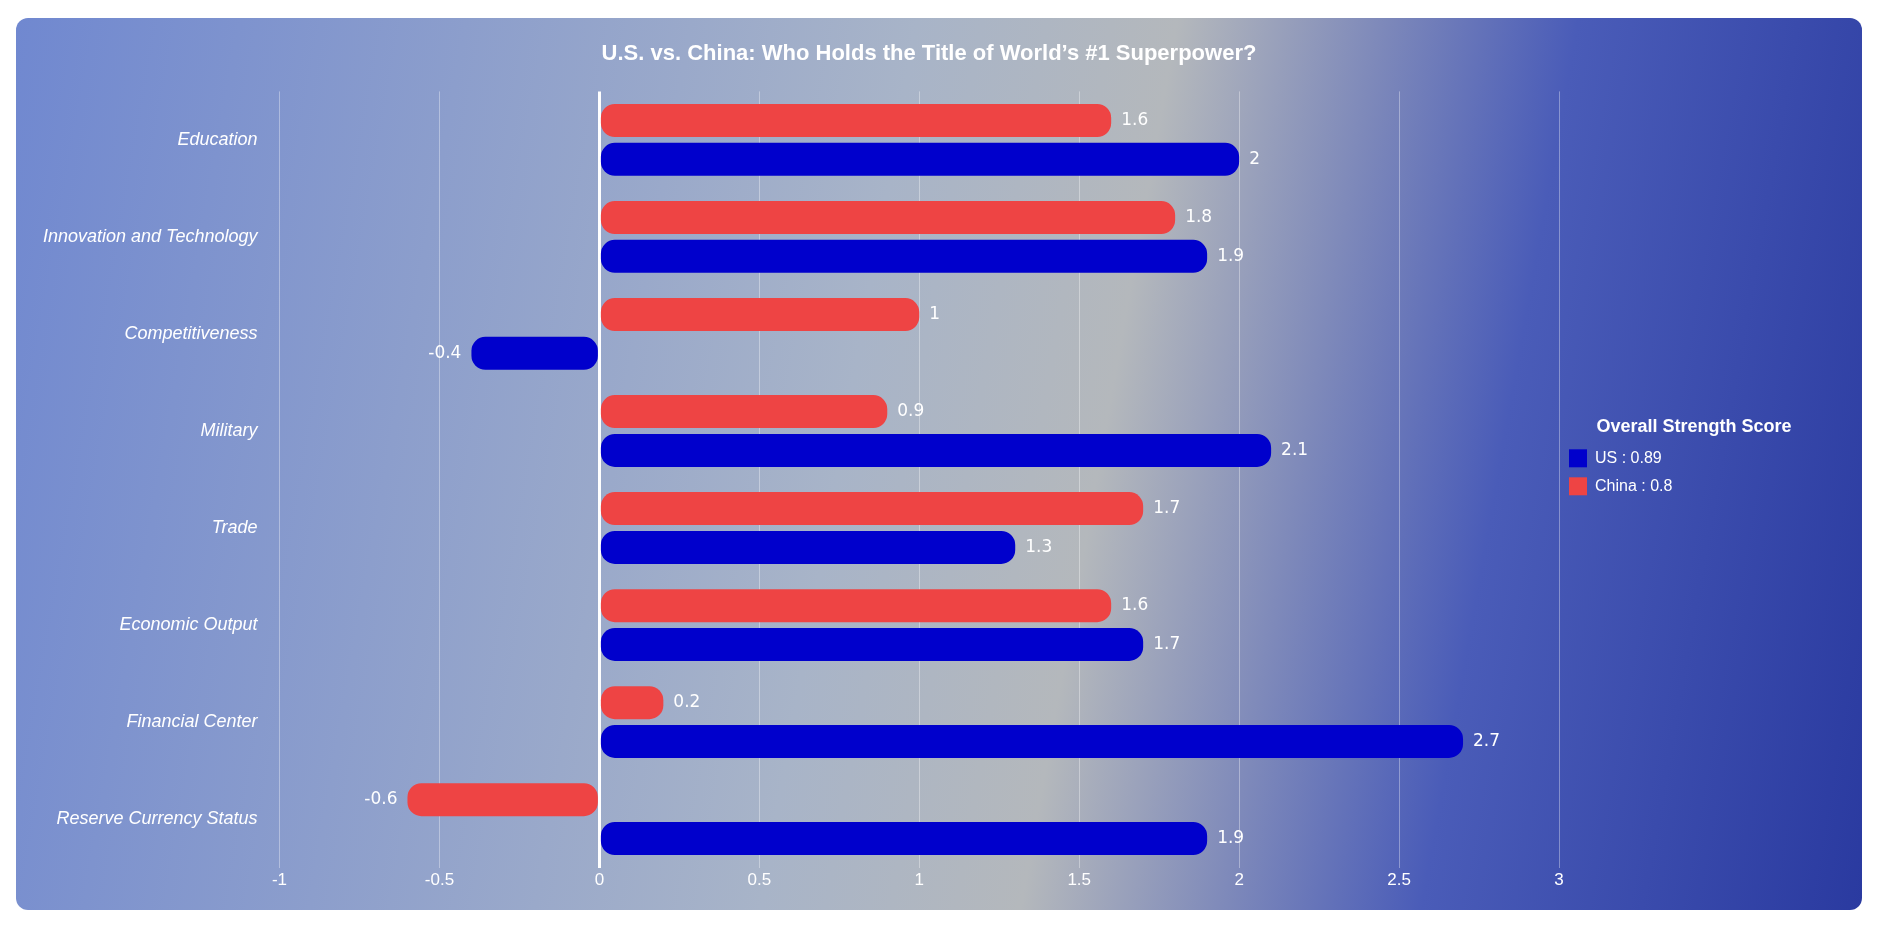  What do you see at coordinates (599, 880) in the screenshot?
I see `x-tick-label: 0` at bounding box center [599, 880].